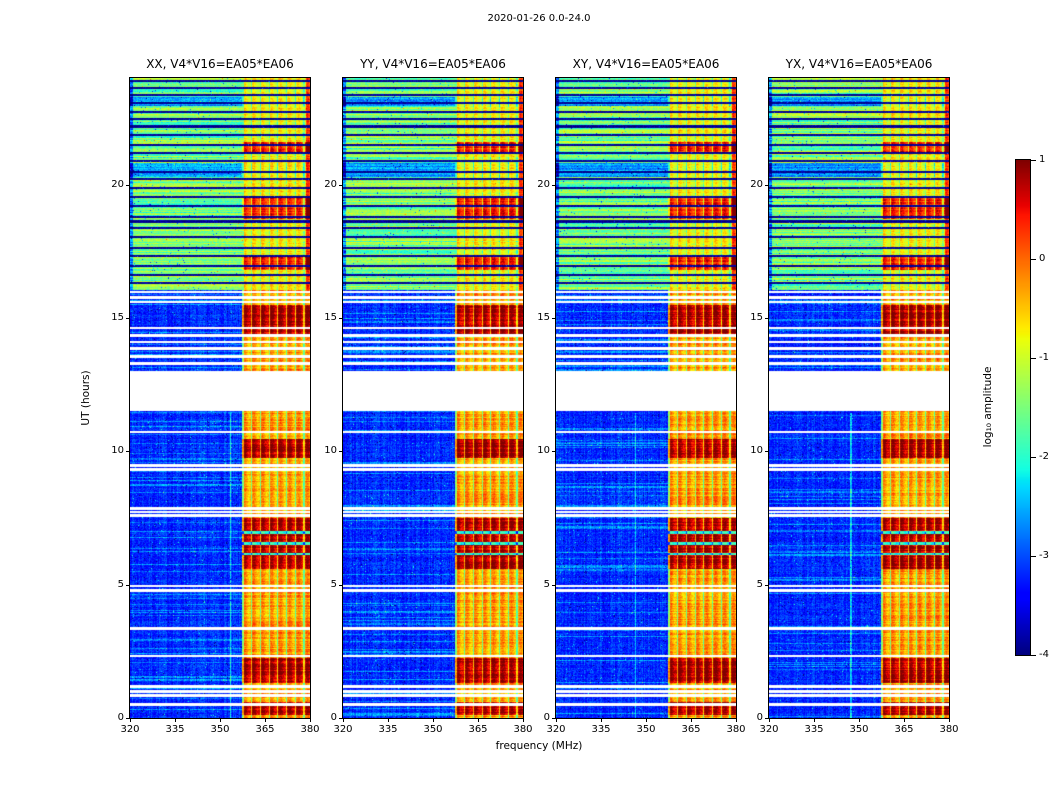 The height and width of the screenshot is (800, 1050). What do you see at coordinates (1044, 555) in the screenshot?
I see `colorbar-tick-label: -3` at bounding box center [1044, 555].